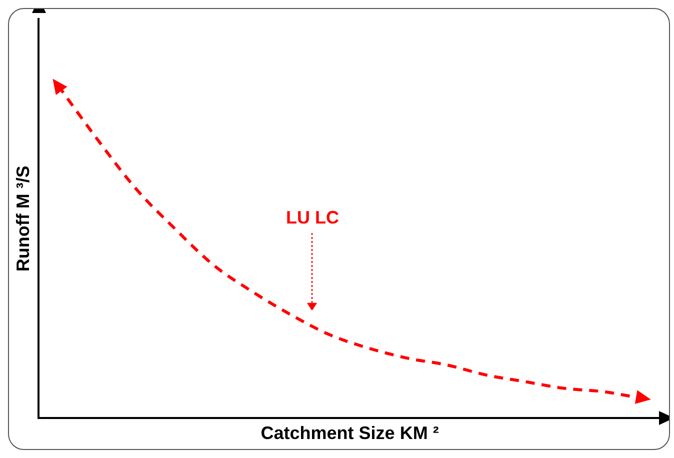 This screenshot has width=674, height=458. What do you see at coordinates (349, 433) in the screenshot?
I see `x-axis-title: Catchment Size KM ²` at bounding box center [349, 433].